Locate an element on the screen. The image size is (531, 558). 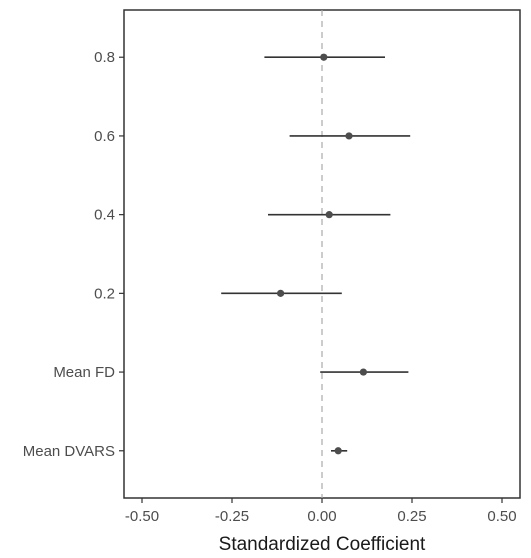
y-tick-label: 0.2 is located at coordinates (104, 293).